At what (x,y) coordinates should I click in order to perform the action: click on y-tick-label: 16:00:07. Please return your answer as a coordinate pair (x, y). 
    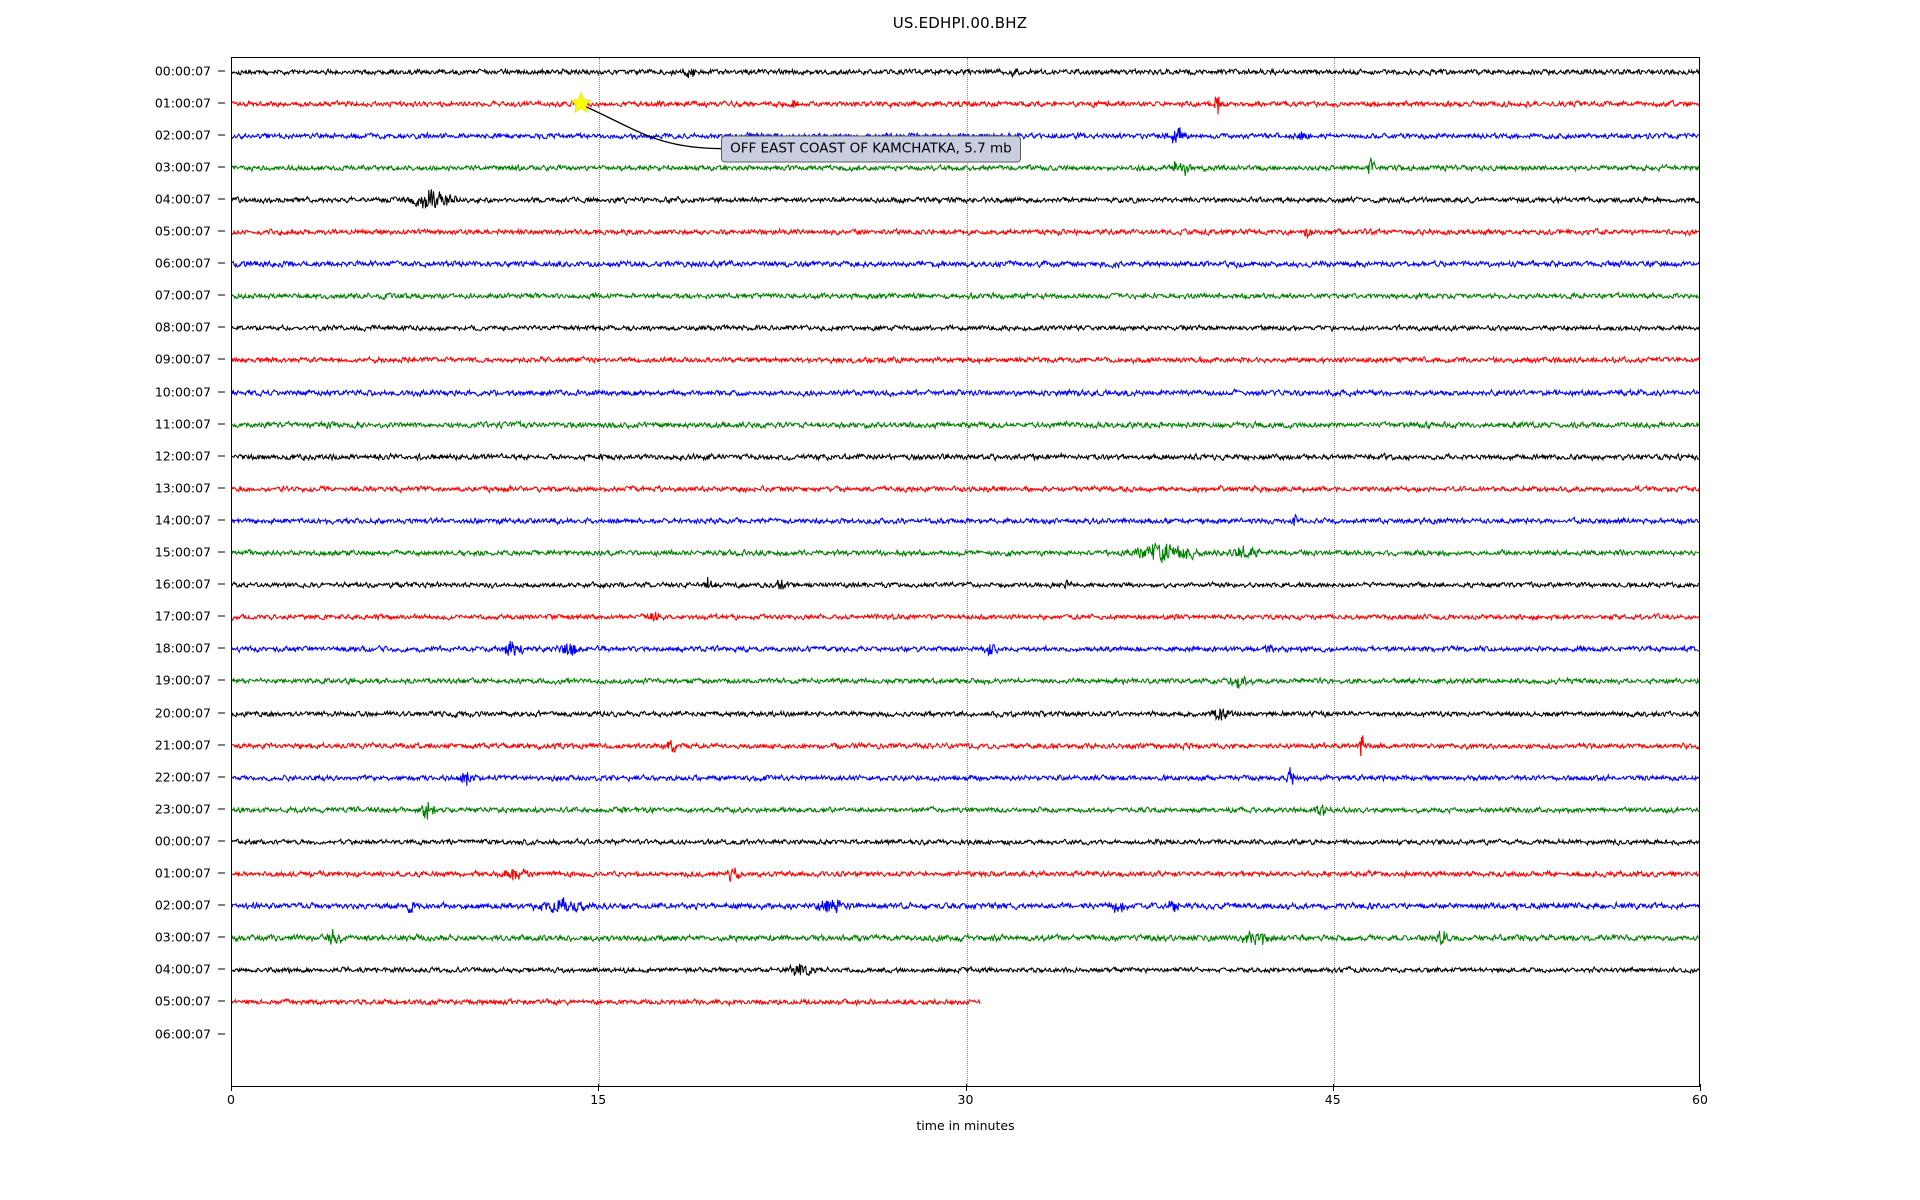
    Looking at the image, I should click on (182, 584).